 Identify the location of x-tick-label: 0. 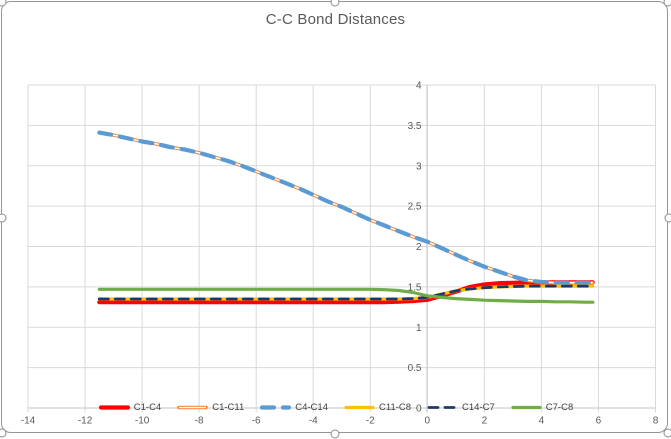
(428, 421).